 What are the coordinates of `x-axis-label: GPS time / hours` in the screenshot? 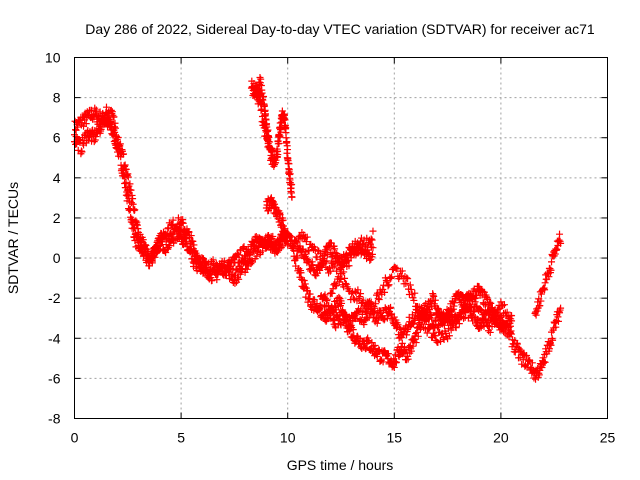 It's located at (340, 465).